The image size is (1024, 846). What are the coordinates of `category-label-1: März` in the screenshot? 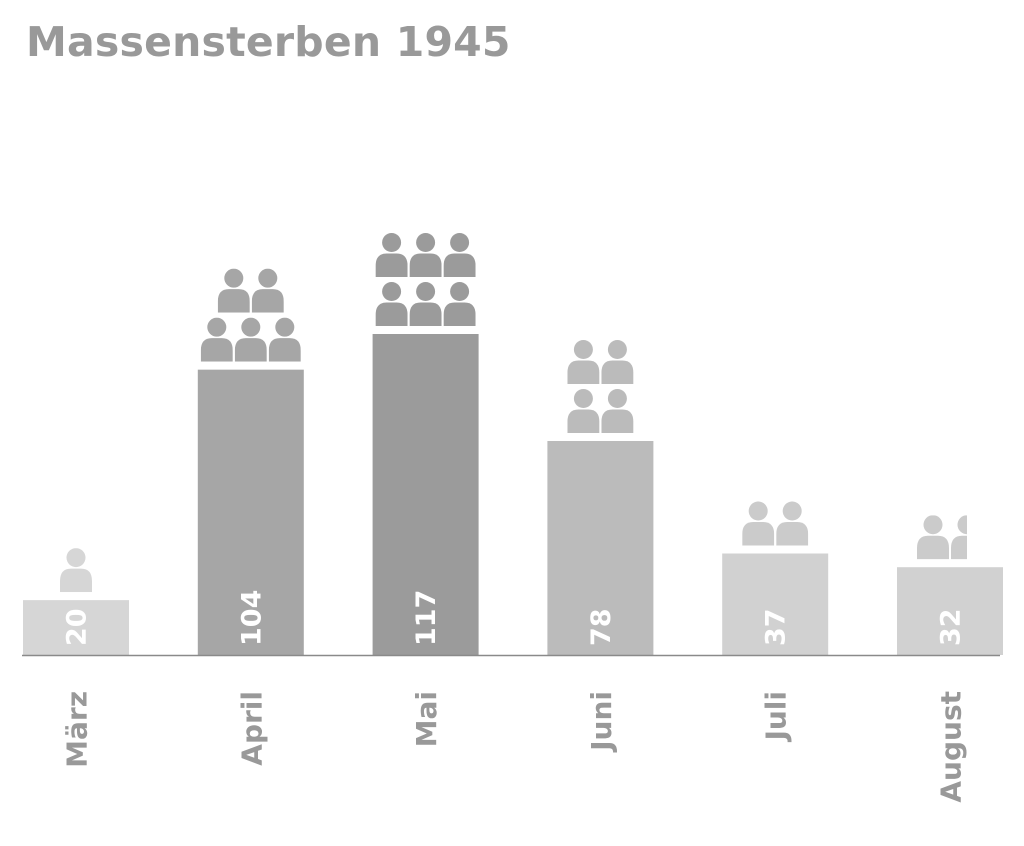 It's located at (77, 729).